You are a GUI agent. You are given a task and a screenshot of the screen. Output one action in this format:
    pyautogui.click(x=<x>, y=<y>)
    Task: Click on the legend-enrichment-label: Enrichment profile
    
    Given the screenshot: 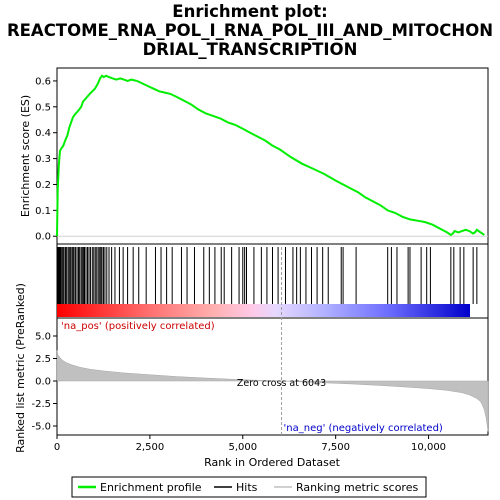 What is the action you would take?
    pyautogui.click(x=151, y=487)
    